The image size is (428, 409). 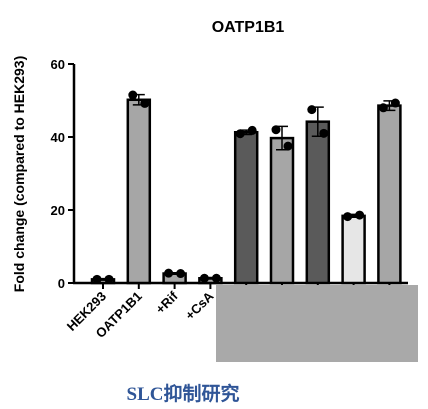 What do you see at coordinates (58, 64) in the screenshot?
I see `y-tick-label: 60` at bounding box center [58, 64].